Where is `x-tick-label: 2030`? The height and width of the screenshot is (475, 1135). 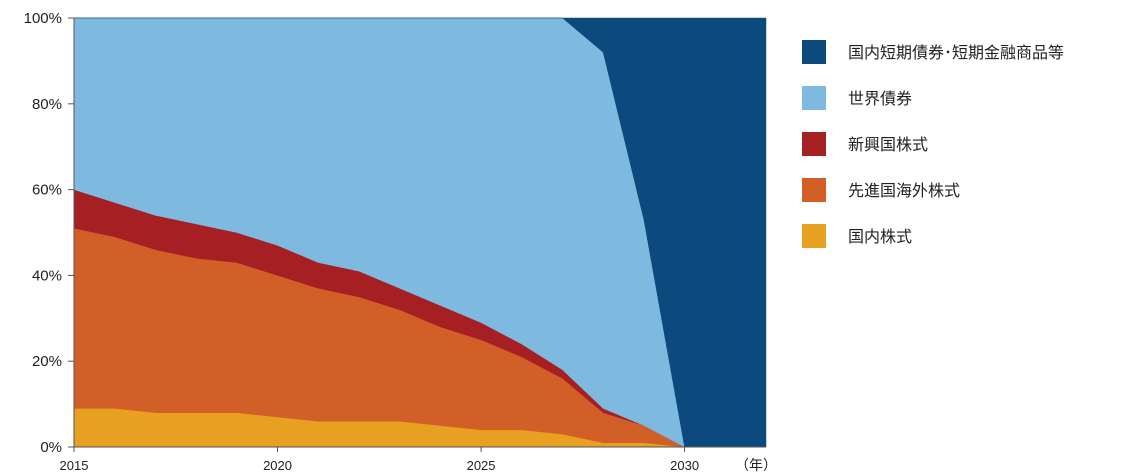 x-tick-label: 2030 is located at coordinates (684, 465).